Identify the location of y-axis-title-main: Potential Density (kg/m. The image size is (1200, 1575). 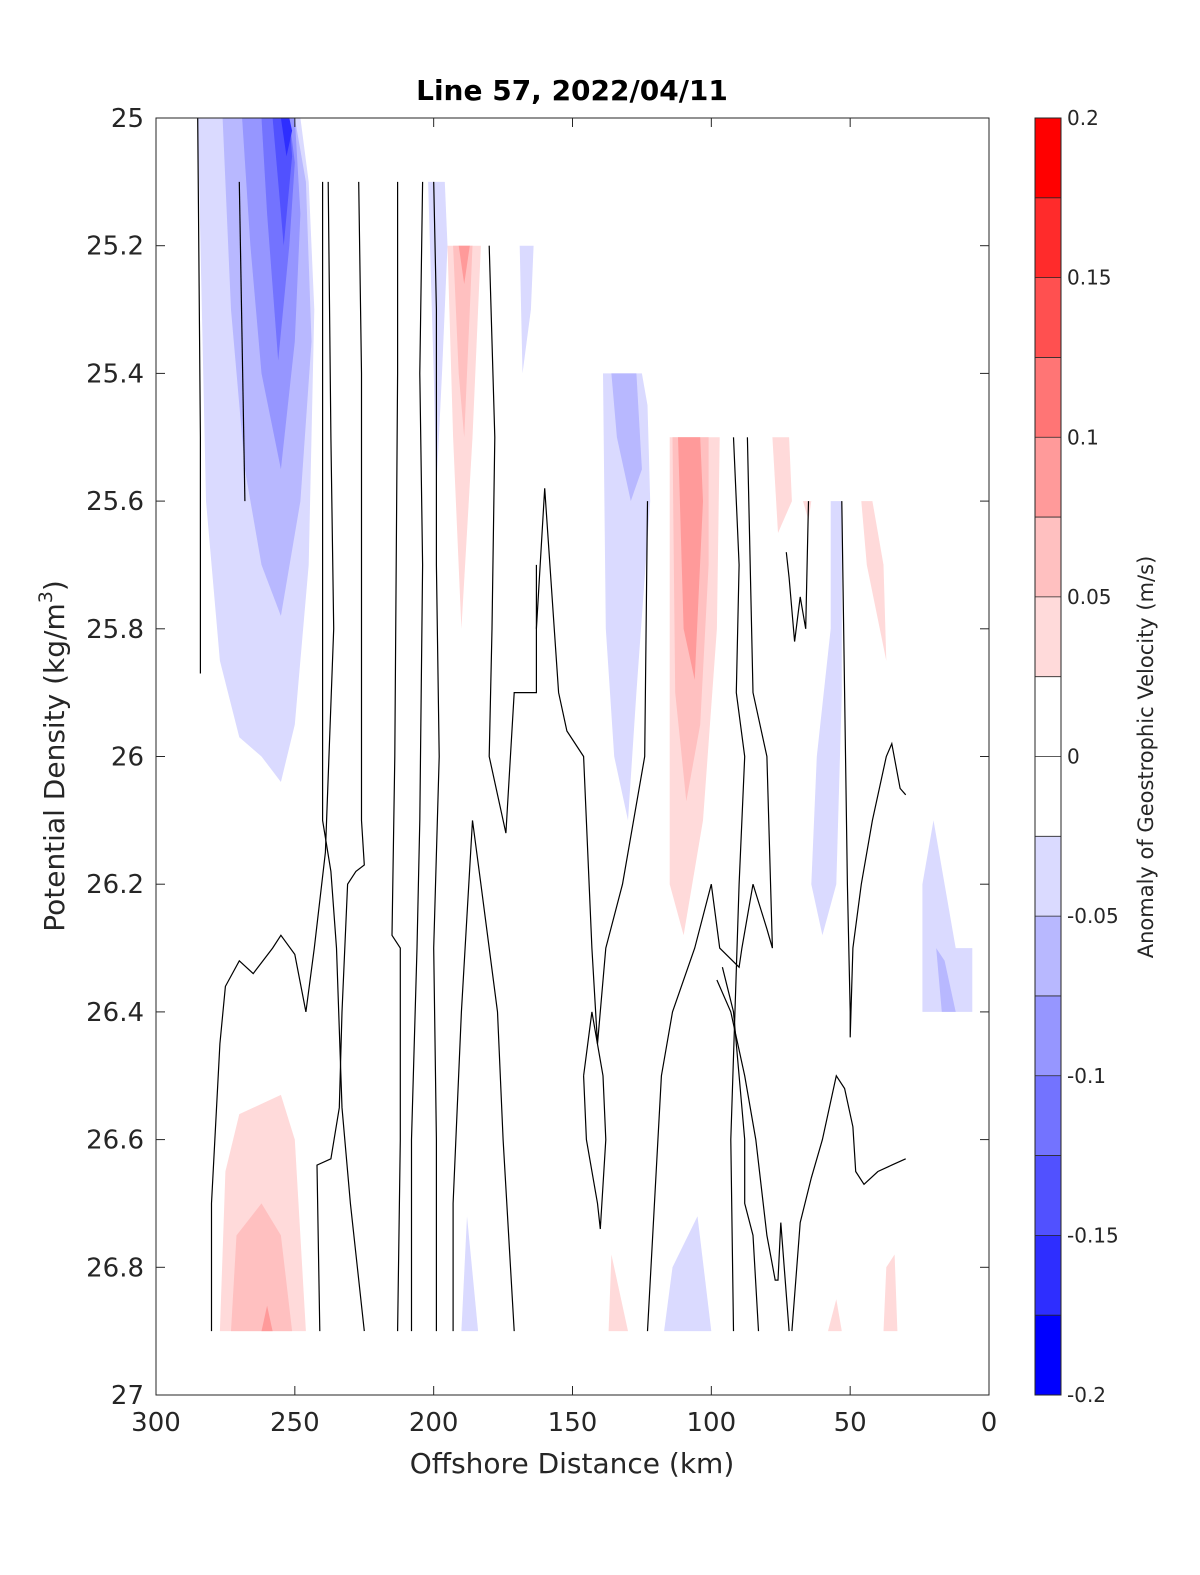
(54, 767).